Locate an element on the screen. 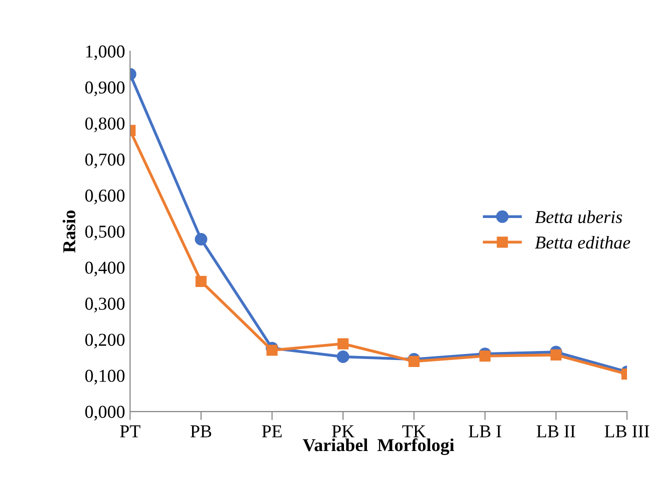 This screenshot has width=667, height=487. y-tick-label: 0,100 is located at coordinates (105, 377).